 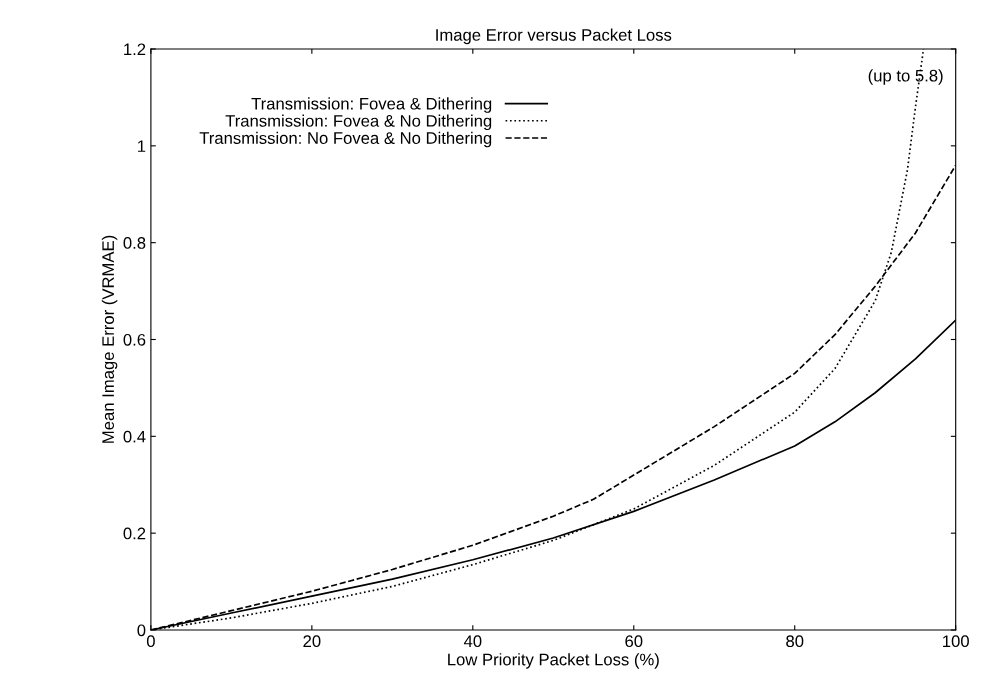 I want to click on x-tick-label: 20, so click(x=312, y=641).